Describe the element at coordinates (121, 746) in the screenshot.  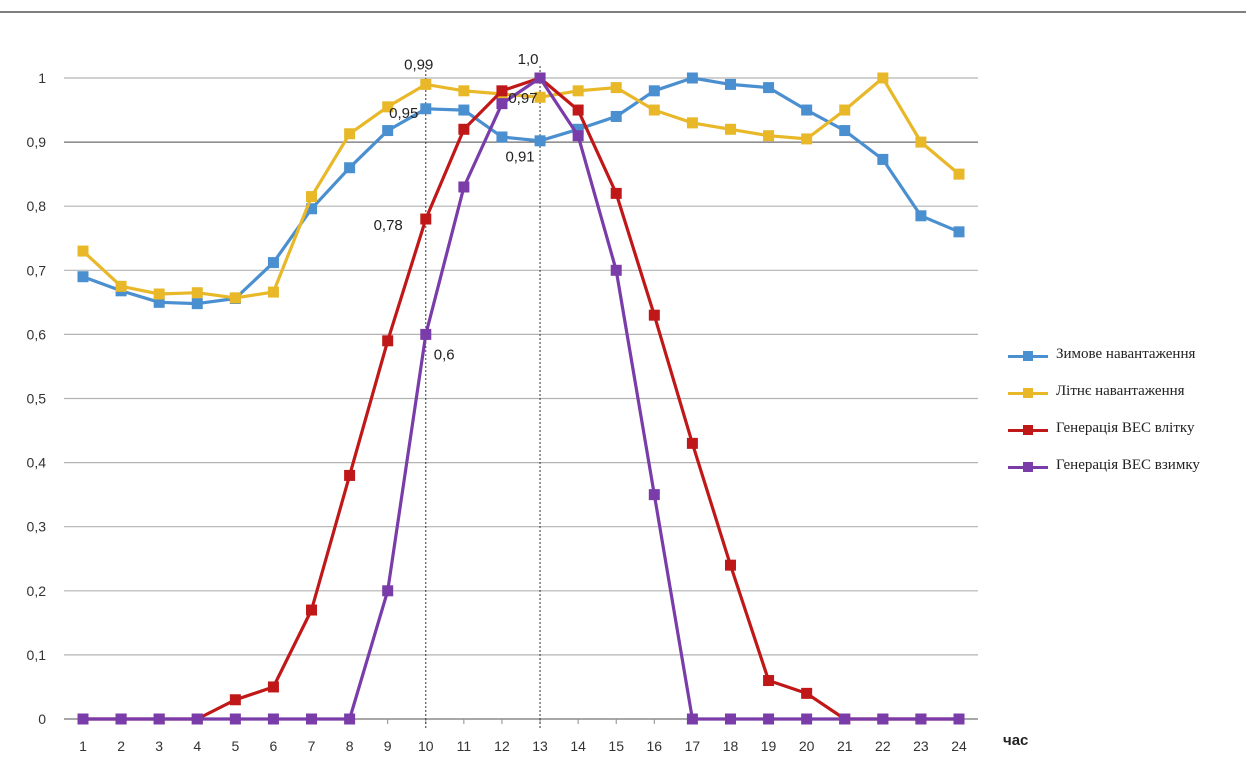
I see `x-tick-label: 2` at that location.